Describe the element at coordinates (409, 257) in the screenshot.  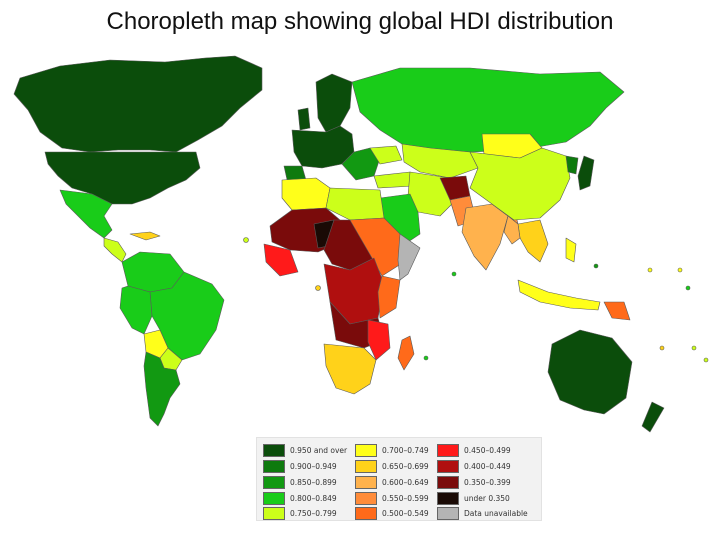
I see `region-horn-of-africa` at that location.